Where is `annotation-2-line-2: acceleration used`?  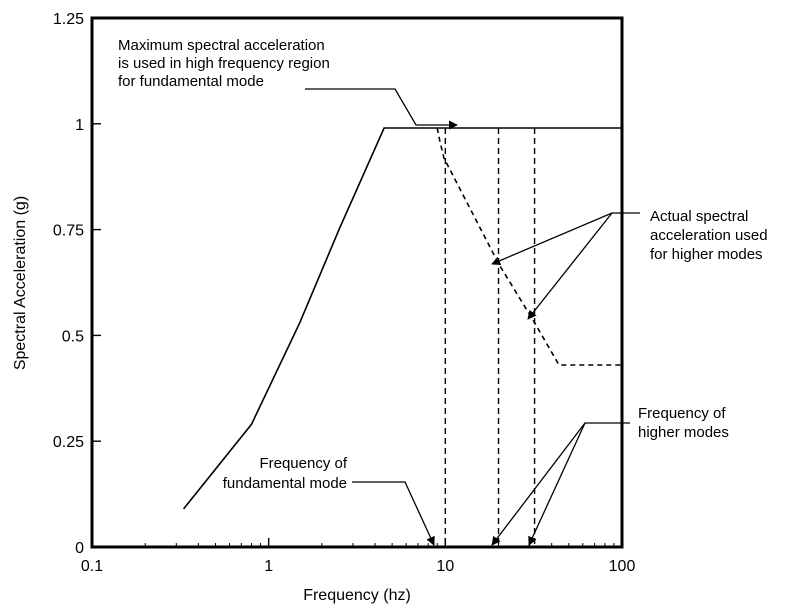
annotation-2-line-2: acceleration used is located at coordinates (709, 235).